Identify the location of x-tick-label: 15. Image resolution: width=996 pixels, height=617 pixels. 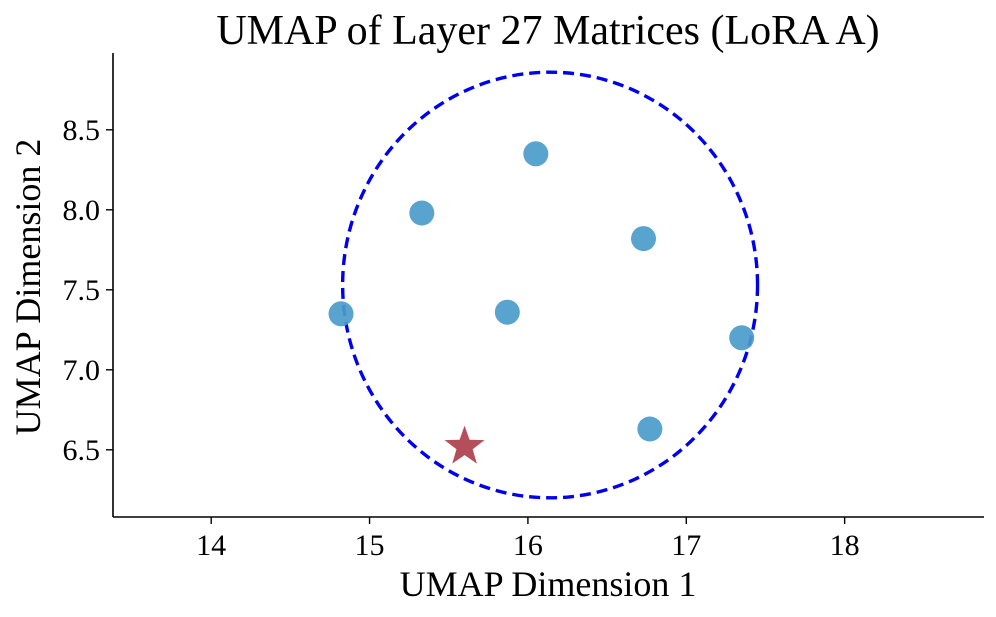
(370, 545).